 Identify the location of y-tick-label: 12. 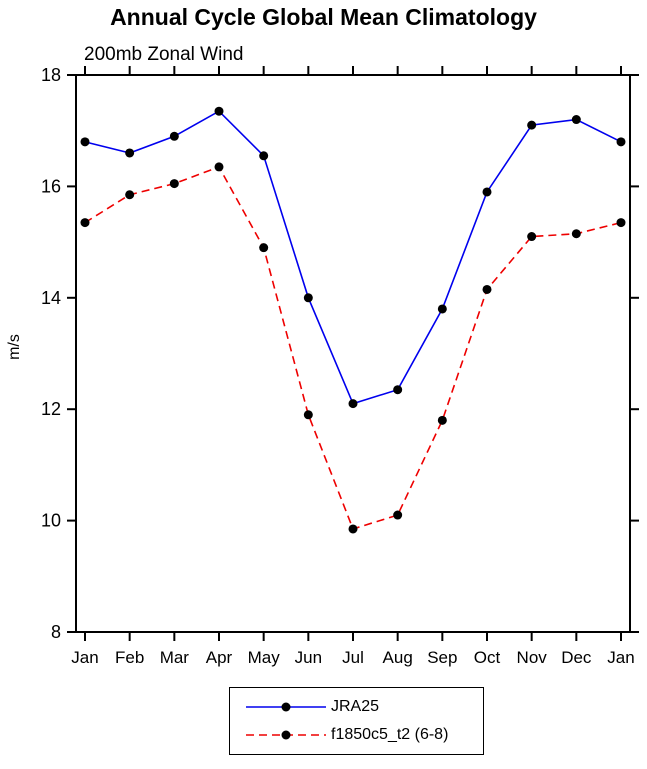
(51, 409).